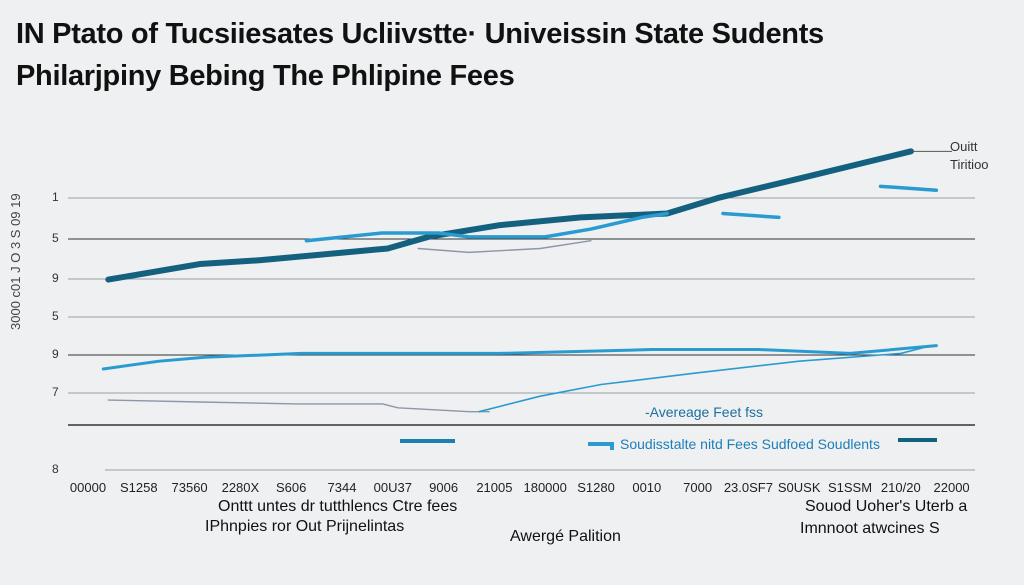  I want to click on x-tick-label: S1SSM, so click(850, 487).